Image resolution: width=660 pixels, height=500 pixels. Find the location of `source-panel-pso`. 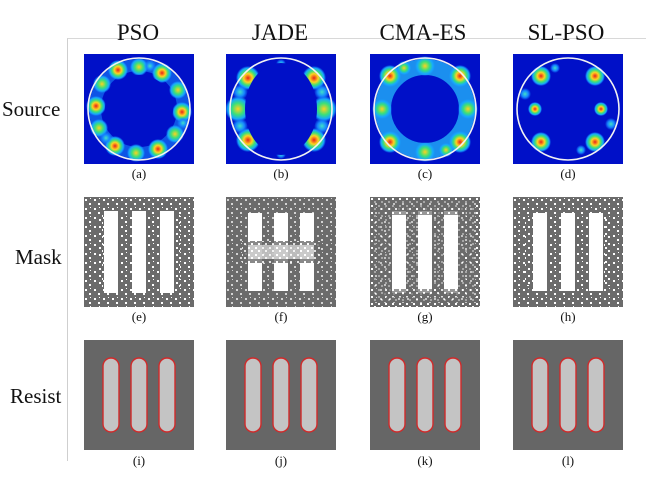

source-panel-pso is located at coordinates (139, 109).